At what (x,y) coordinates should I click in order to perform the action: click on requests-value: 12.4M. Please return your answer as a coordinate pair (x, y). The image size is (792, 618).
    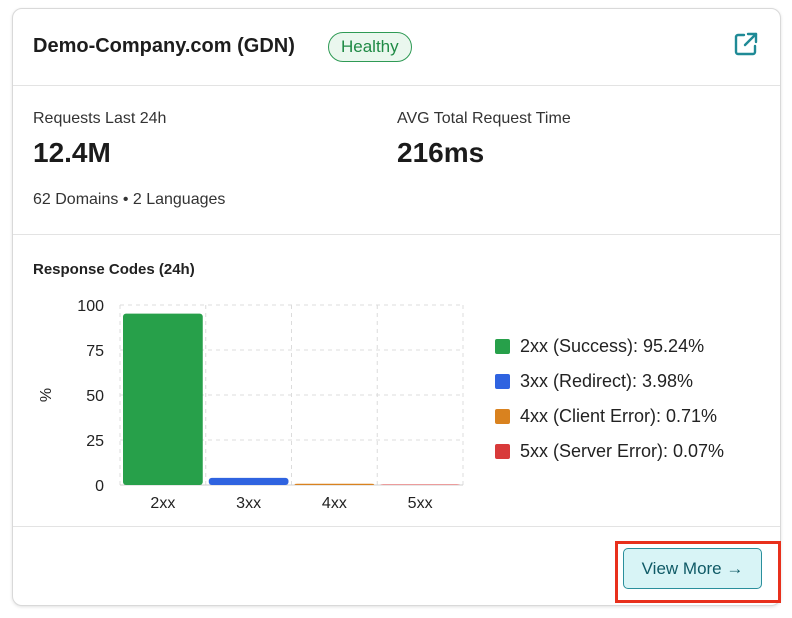
    Looking at the image, I should click on (72, 152).